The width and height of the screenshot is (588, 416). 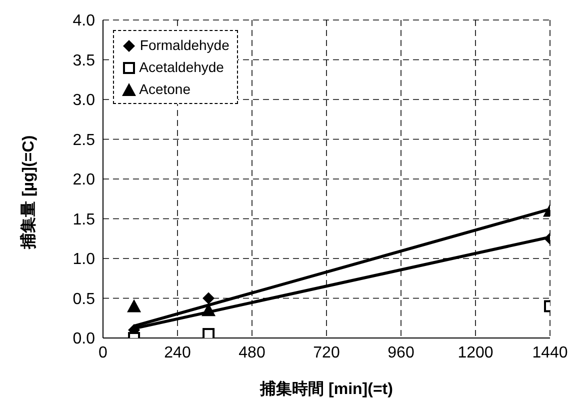 I want to click on y-tick-label: 0.0, so click(x=84, y=339).